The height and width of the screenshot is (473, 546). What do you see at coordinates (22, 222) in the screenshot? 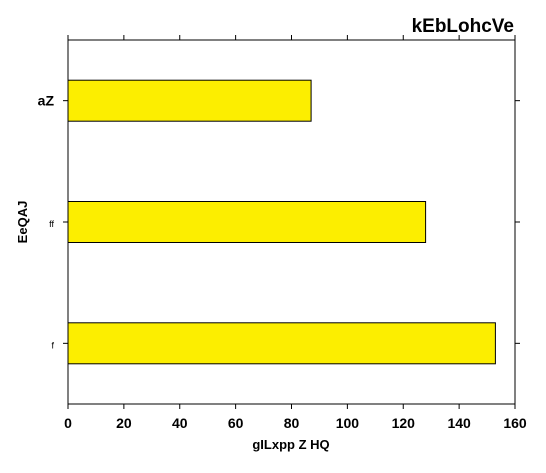
I see `y-axis-label: EeQAJ` at bounding box center [22, 222].